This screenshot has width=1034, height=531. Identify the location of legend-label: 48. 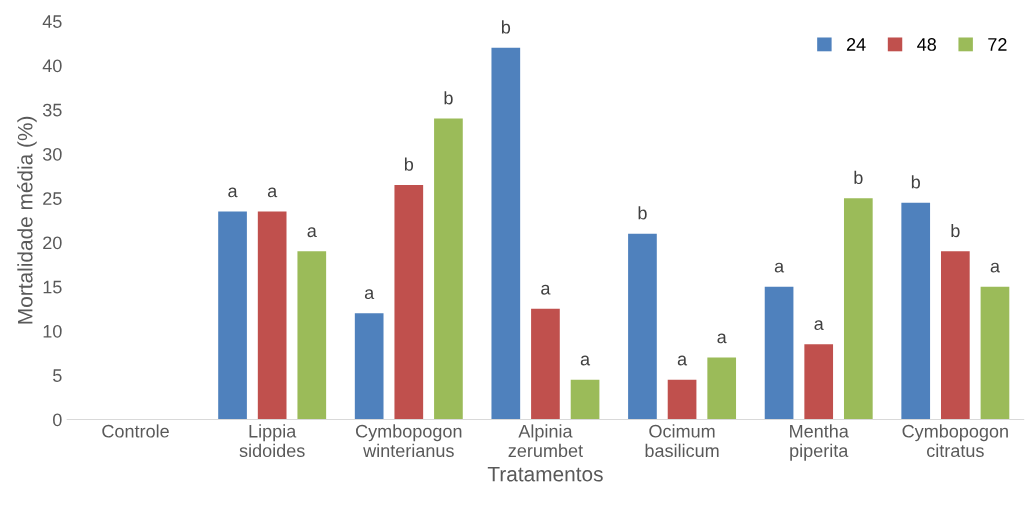
(926, 44).